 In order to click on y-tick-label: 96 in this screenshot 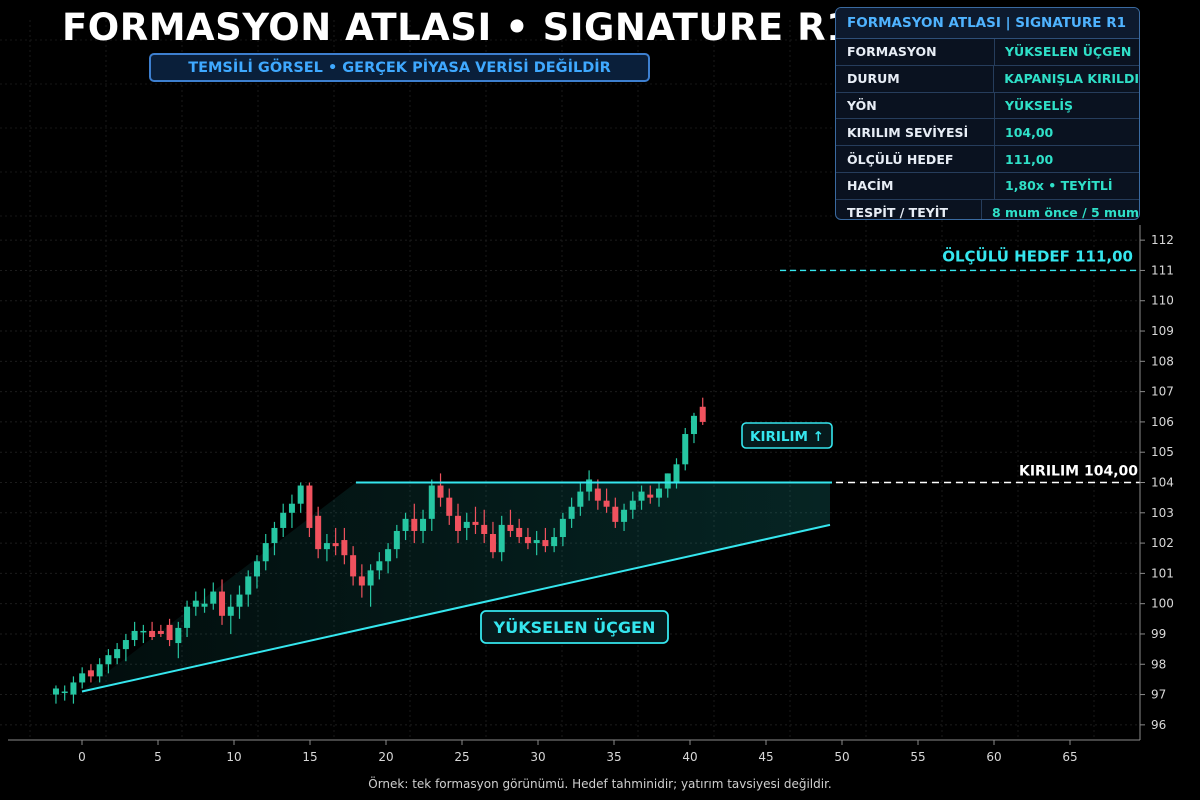, I will do `click(1158, 725)`.